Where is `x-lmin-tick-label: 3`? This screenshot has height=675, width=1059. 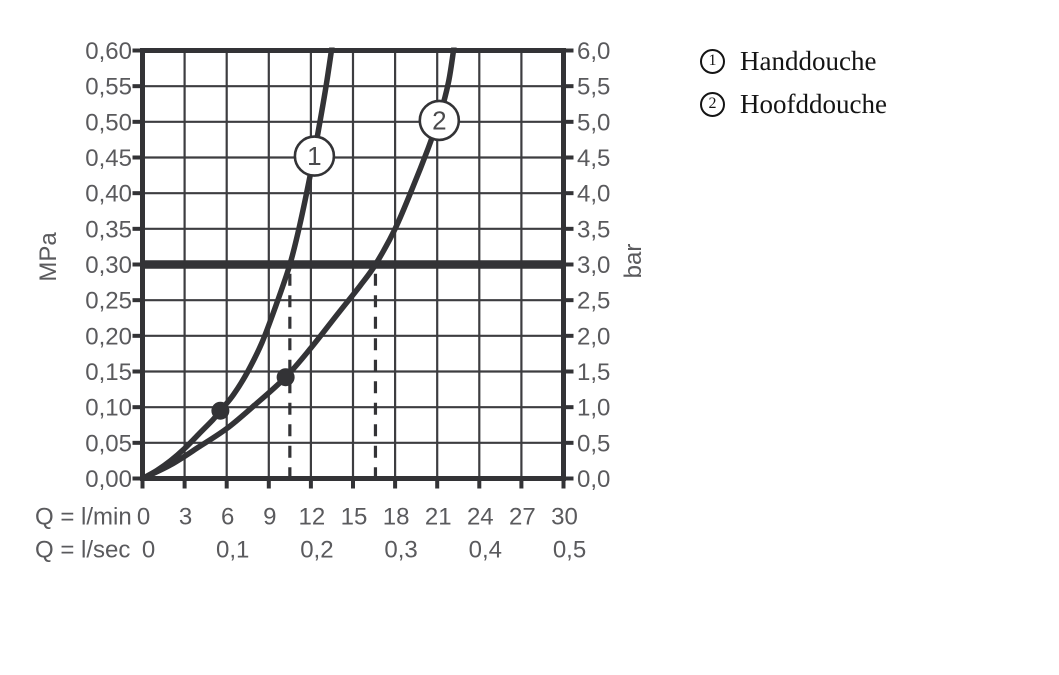
x-lmin-tick-label: 3 is located at coordinates (185, 517).